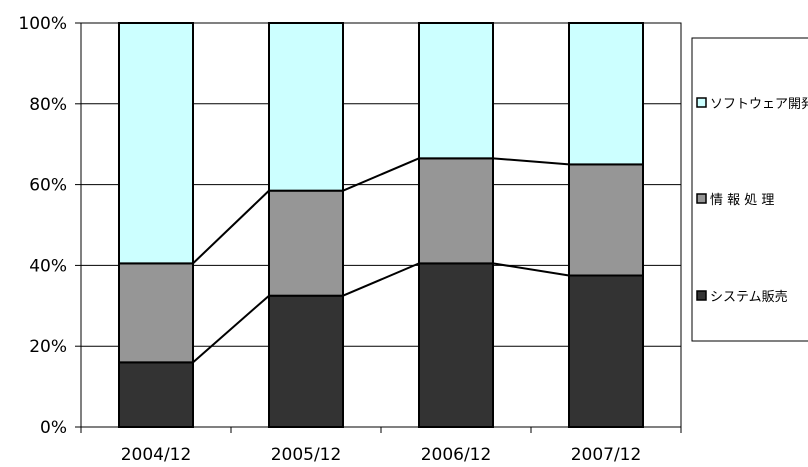 This screenshot has width=808, height=467. What do you see at coordinates (48, 186) in the screenshot?
I see `y-tick-label: 60%` at bounding box center [48, 186].